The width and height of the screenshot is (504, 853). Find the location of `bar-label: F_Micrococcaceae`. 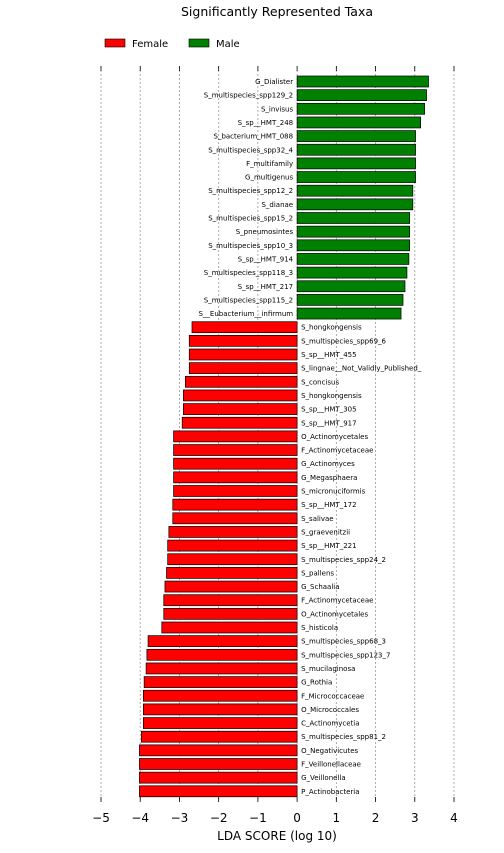

bar-label: F_Micrococcaceae is located at coordinates (332, 696).